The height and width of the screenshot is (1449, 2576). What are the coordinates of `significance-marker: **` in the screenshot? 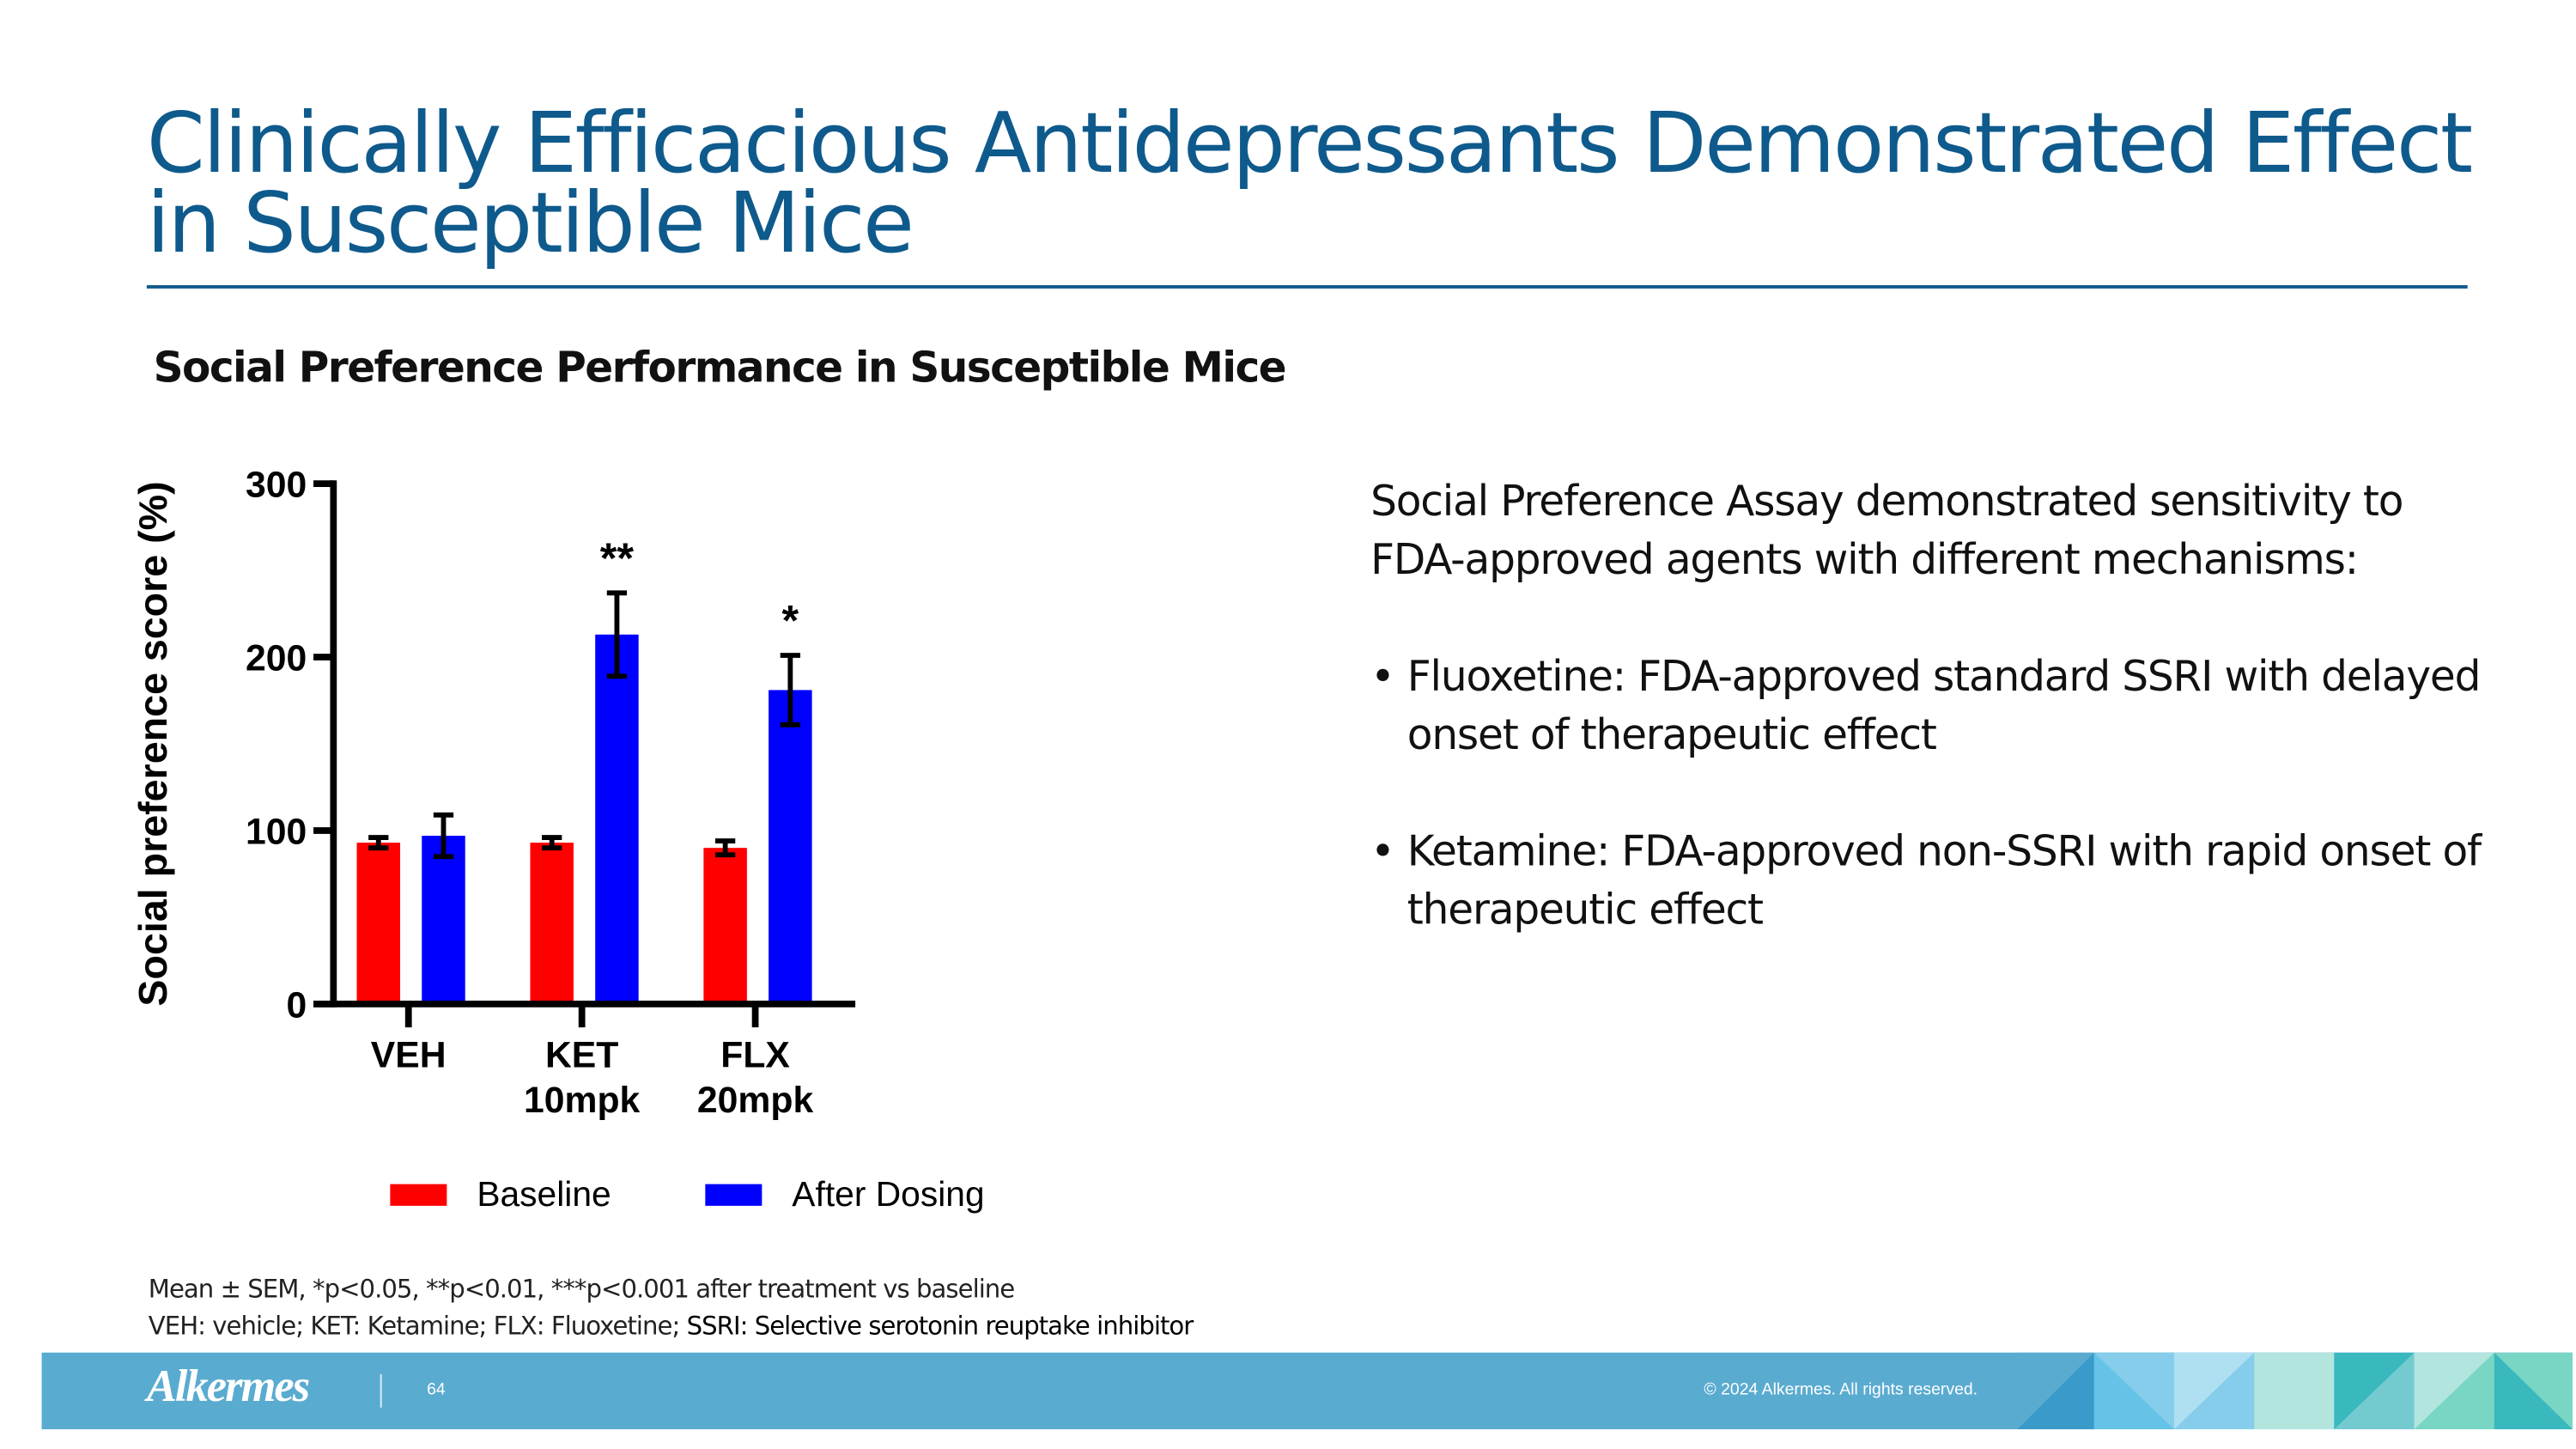 It's located at (618, 557).